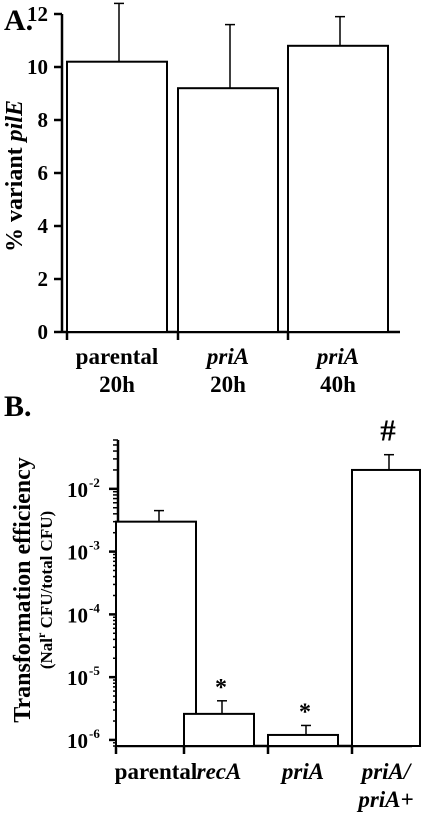 This screenshot has height=814, width=433. Describe the element at coordinates (117, 356) in the screenshot. I see `panel-a-category-label: parental` at that location.